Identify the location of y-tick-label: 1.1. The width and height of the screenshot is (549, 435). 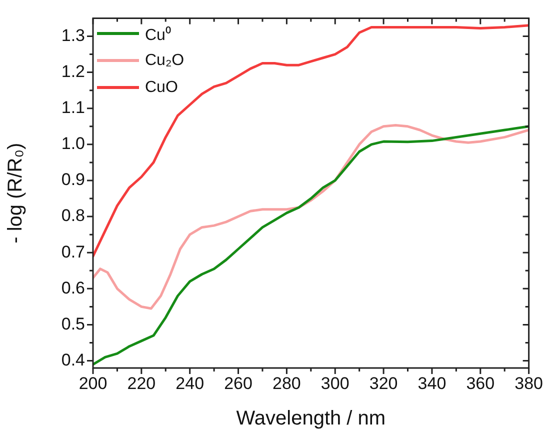
(73, 108).